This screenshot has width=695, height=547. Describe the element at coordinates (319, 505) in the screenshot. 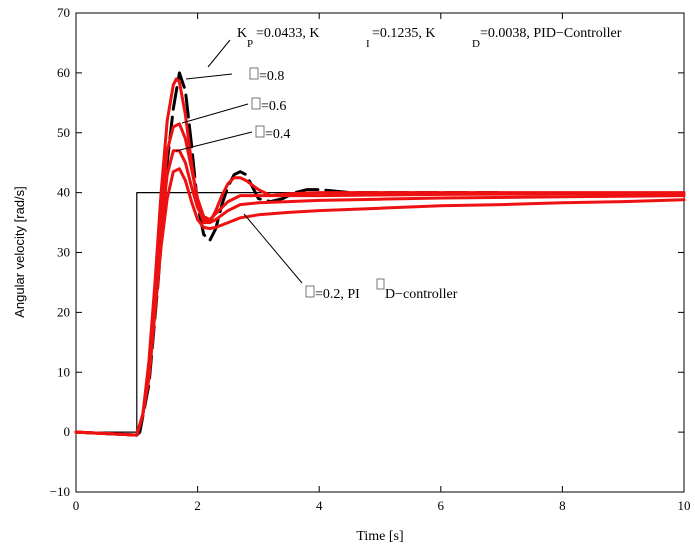

I see `x-tick-label: 4` at that location.